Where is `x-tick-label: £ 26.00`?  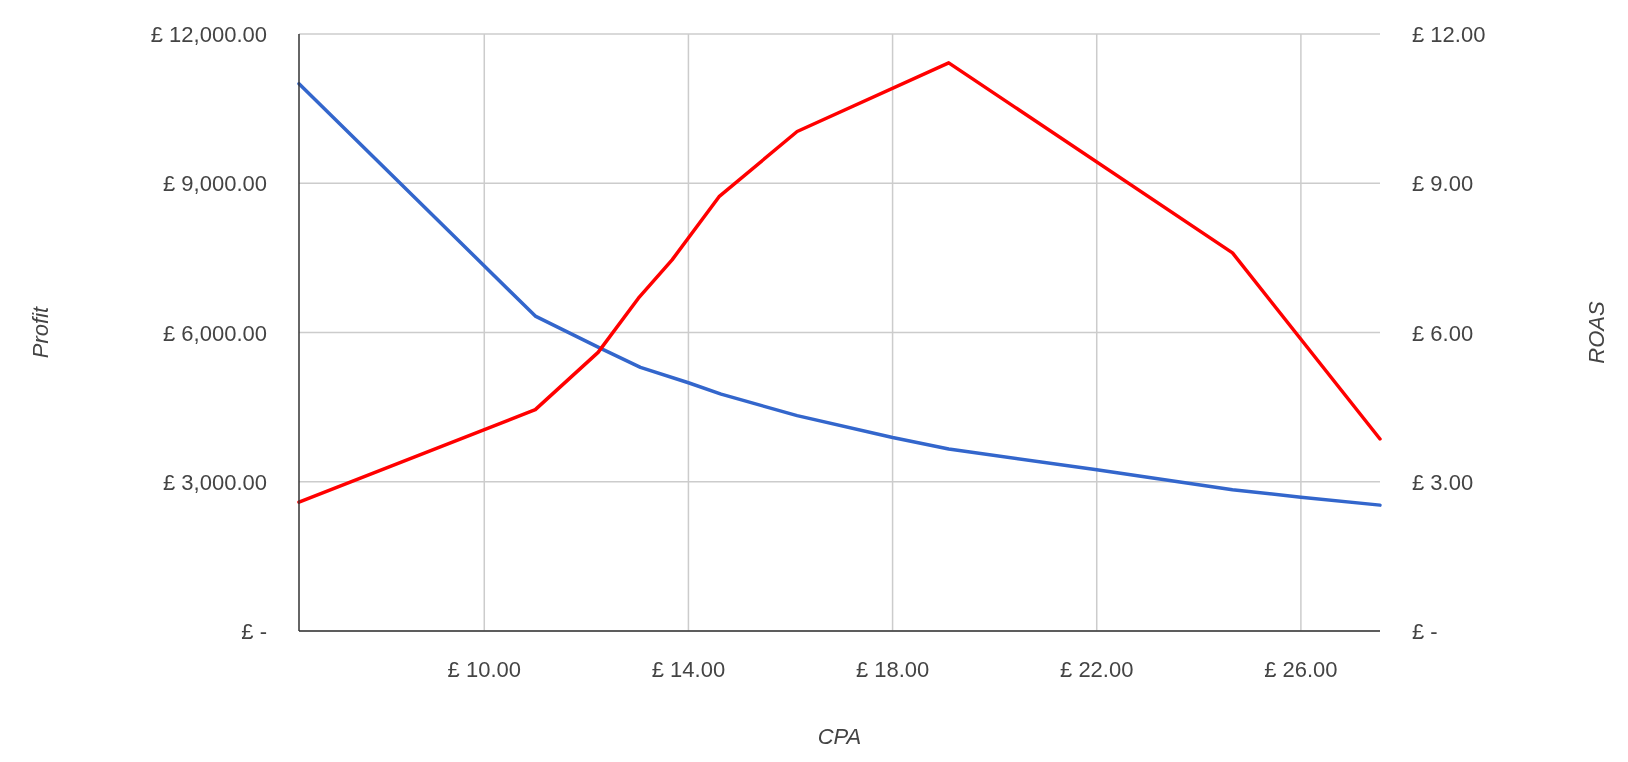
x-tick-label: £ 26.00 is located at coordinates (1301, 669).